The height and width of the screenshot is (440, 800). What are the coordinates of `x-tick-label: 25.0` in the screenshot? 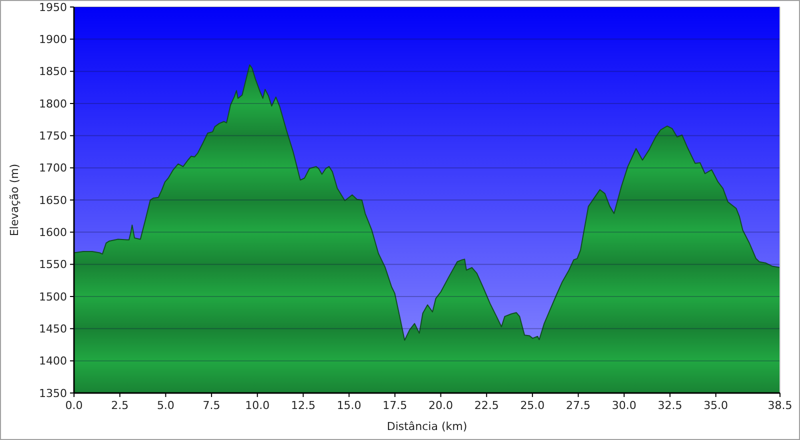 It's located at (532, 405).